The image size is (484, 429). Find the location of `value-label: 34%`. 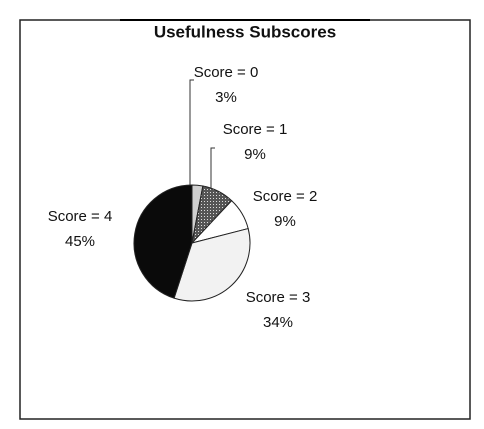

value-label: 34% is located at coordinates (278, 322).